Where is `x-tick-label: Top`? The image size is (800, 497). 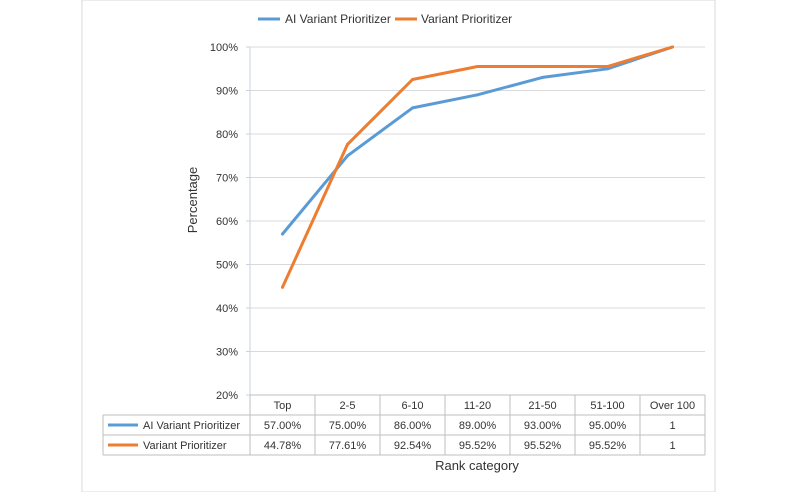 x-tick-label: Top is located at coordinates (283, 406).